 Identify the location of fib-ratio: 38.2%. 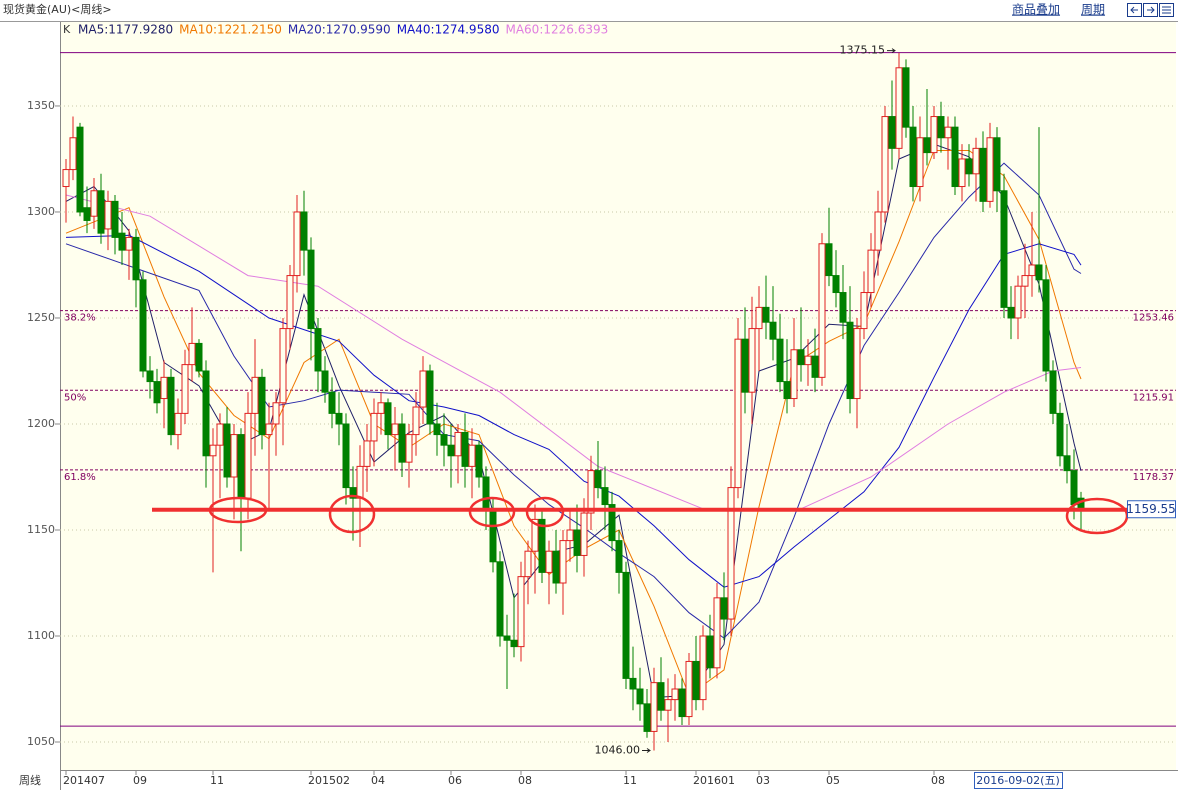
(80, 318).